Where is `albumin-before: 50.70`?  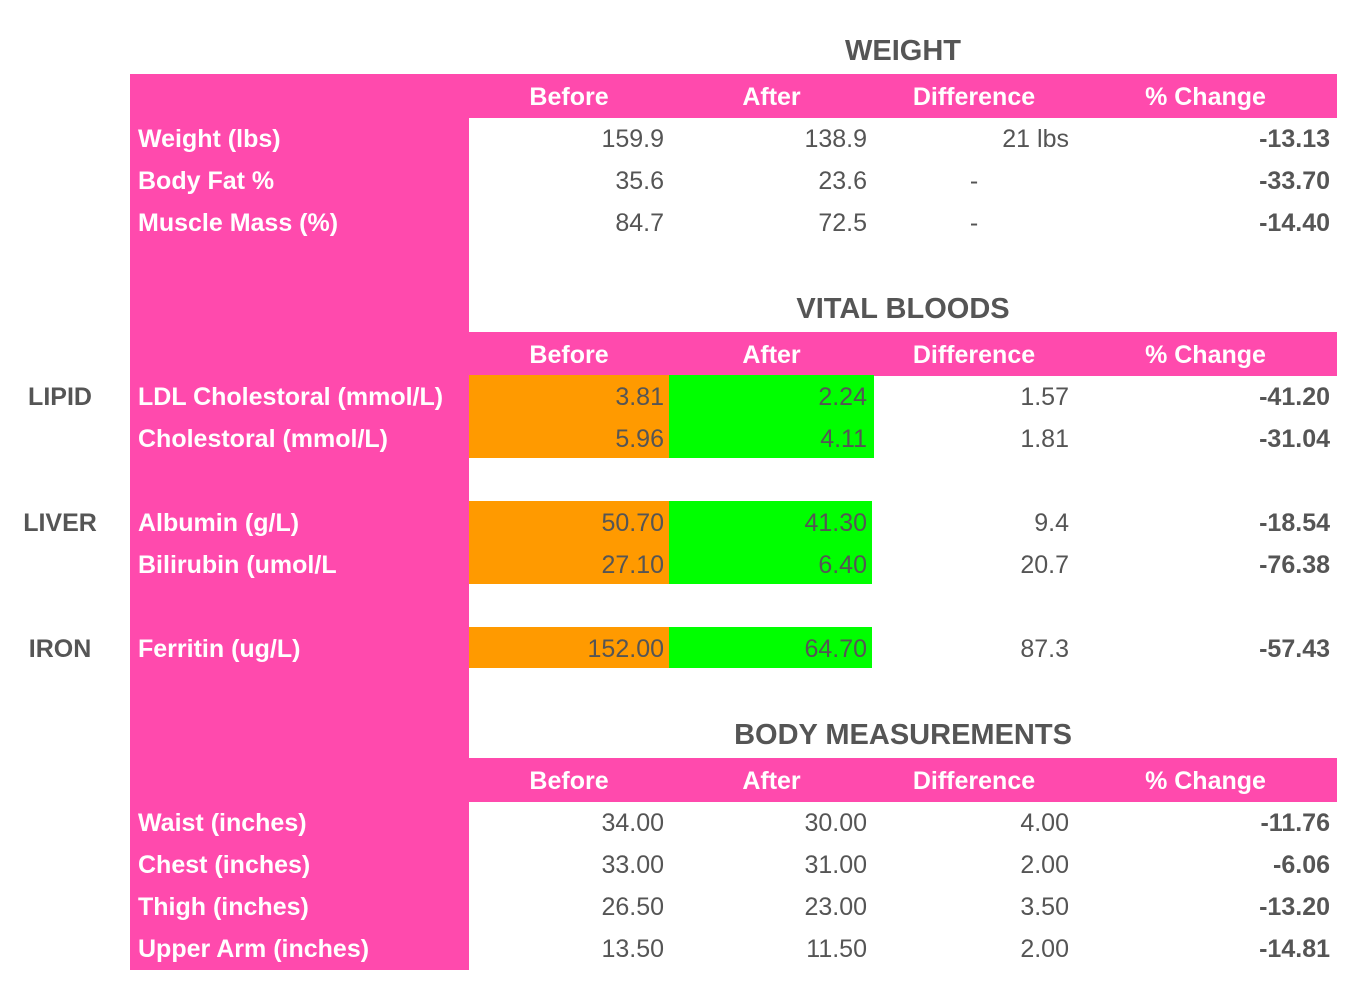
albumin-before: 50.70 is located at coordinates (632, 523).